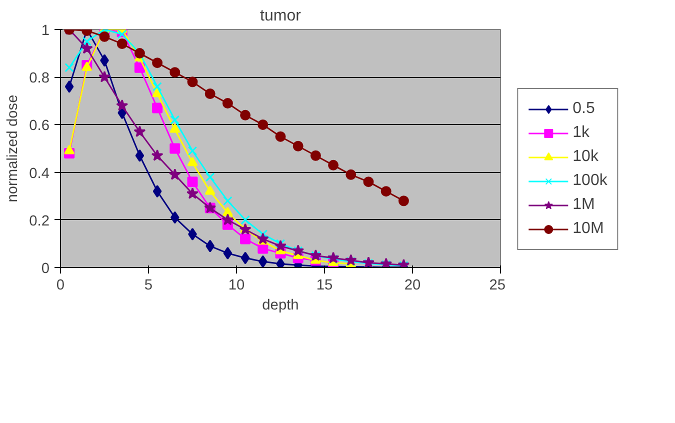 The height and width of the screenshot is (423, 675). I want to click on legend-label: 1k, so click(581, 133).